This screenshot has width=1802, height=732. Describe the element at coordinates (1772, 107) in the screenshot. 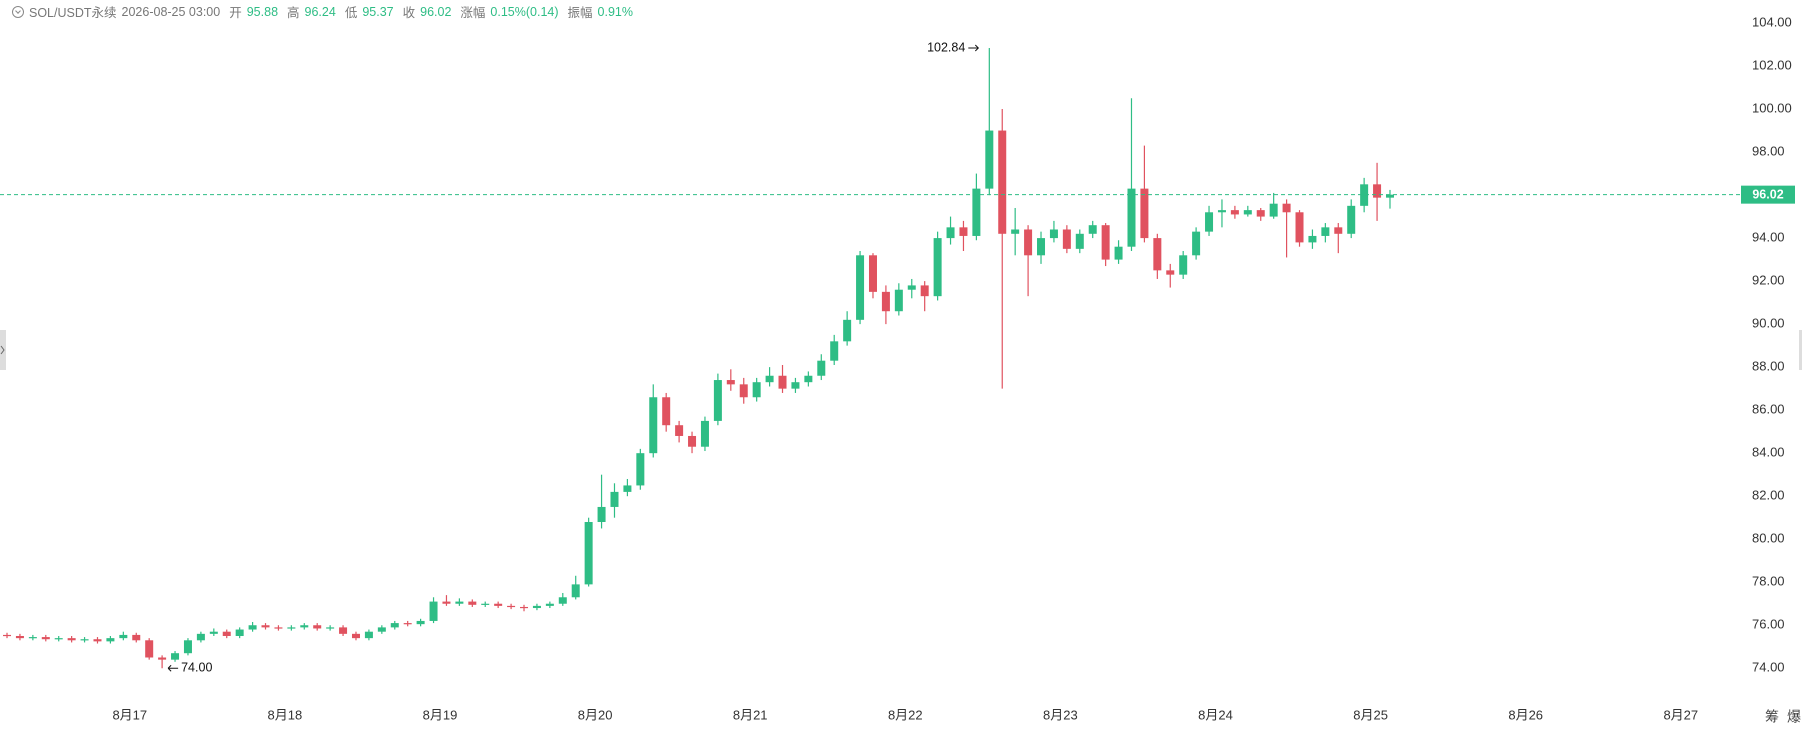

I see `y-tick-label: 100.00` at that location.